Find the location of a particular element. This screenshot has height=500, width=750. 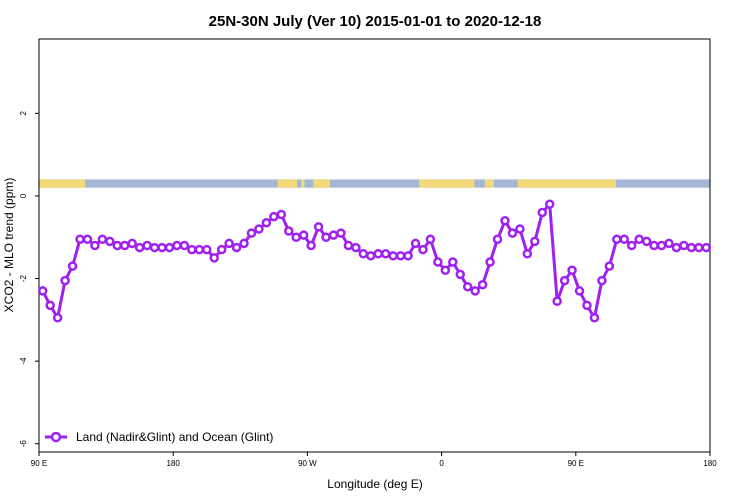

legend-swatch-marker is located at coordinates (56, 437).